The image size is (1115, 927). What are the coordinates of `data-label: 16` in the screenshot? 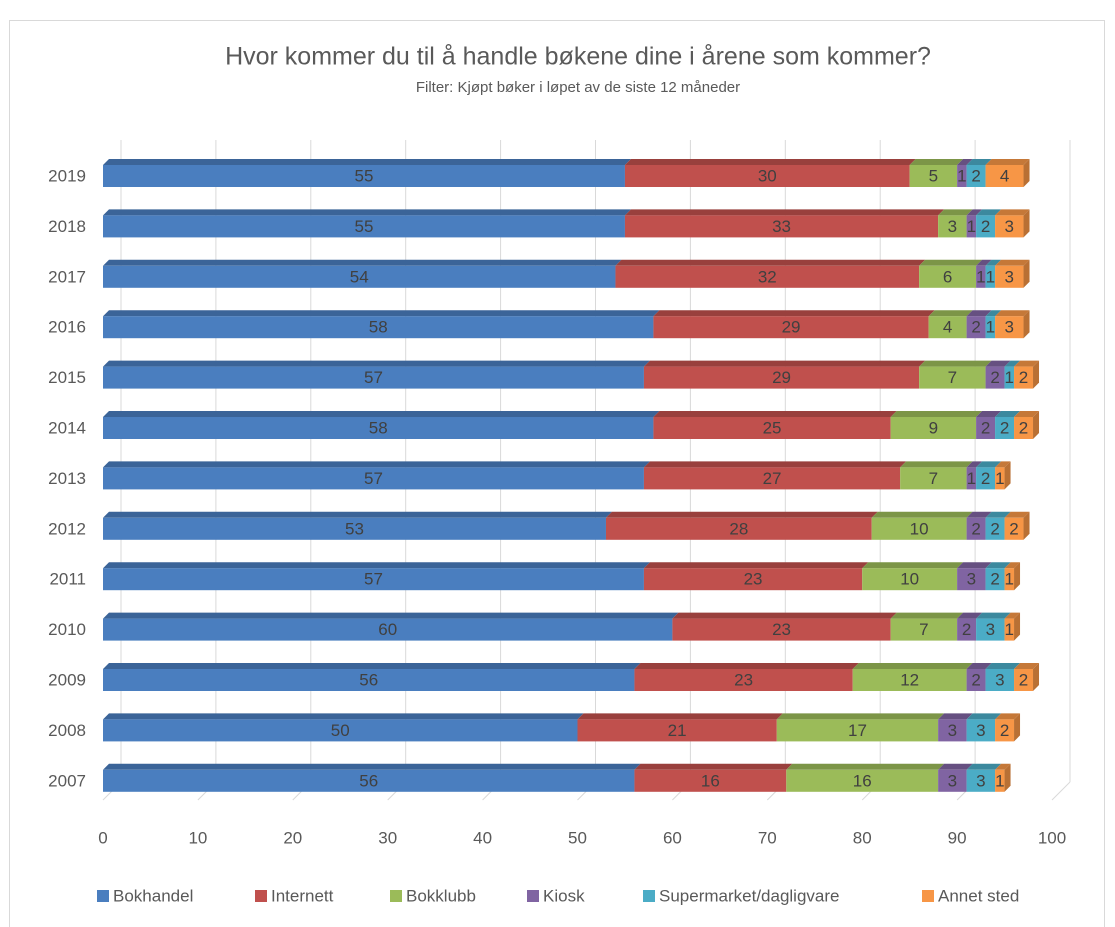 It's located at (710, 780).